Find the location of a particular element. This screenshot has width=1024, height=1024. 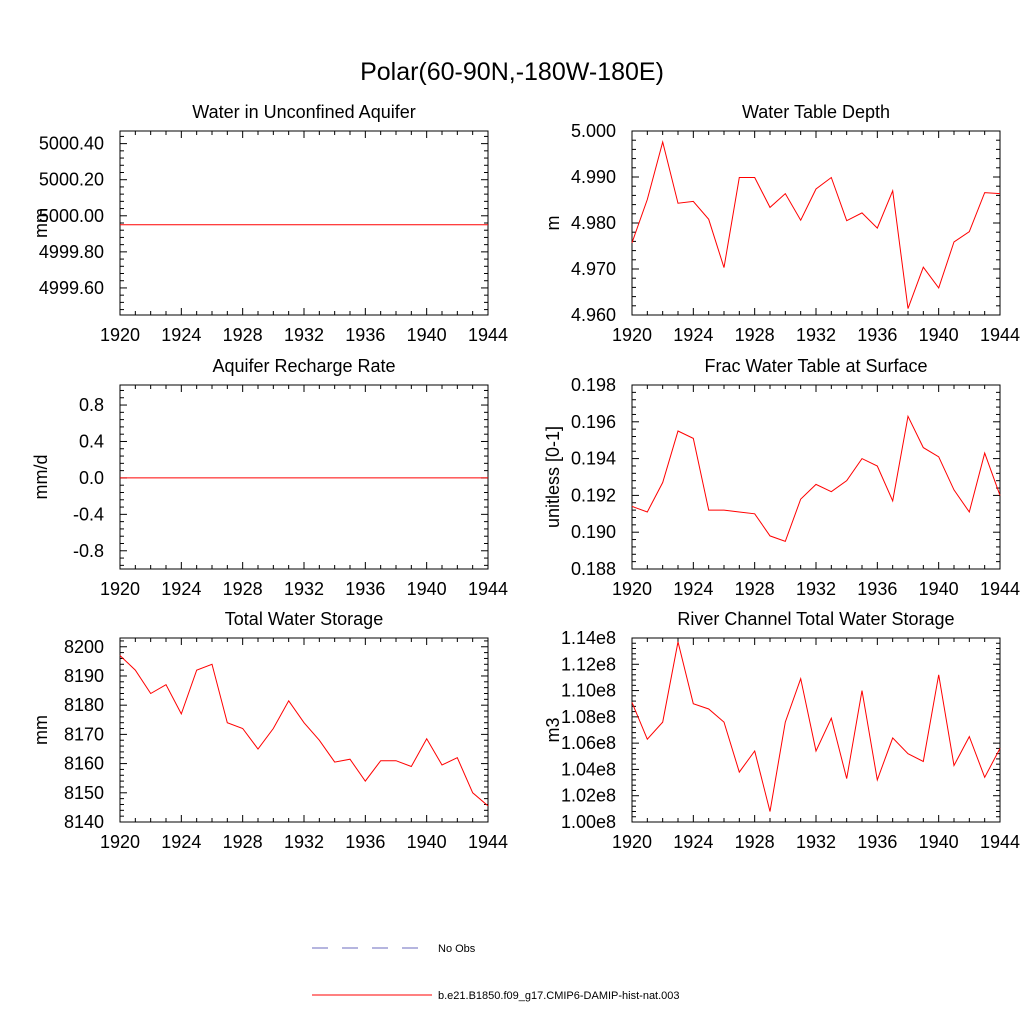

y-tick-label: 0.198 is located at coordinates (593, 385).